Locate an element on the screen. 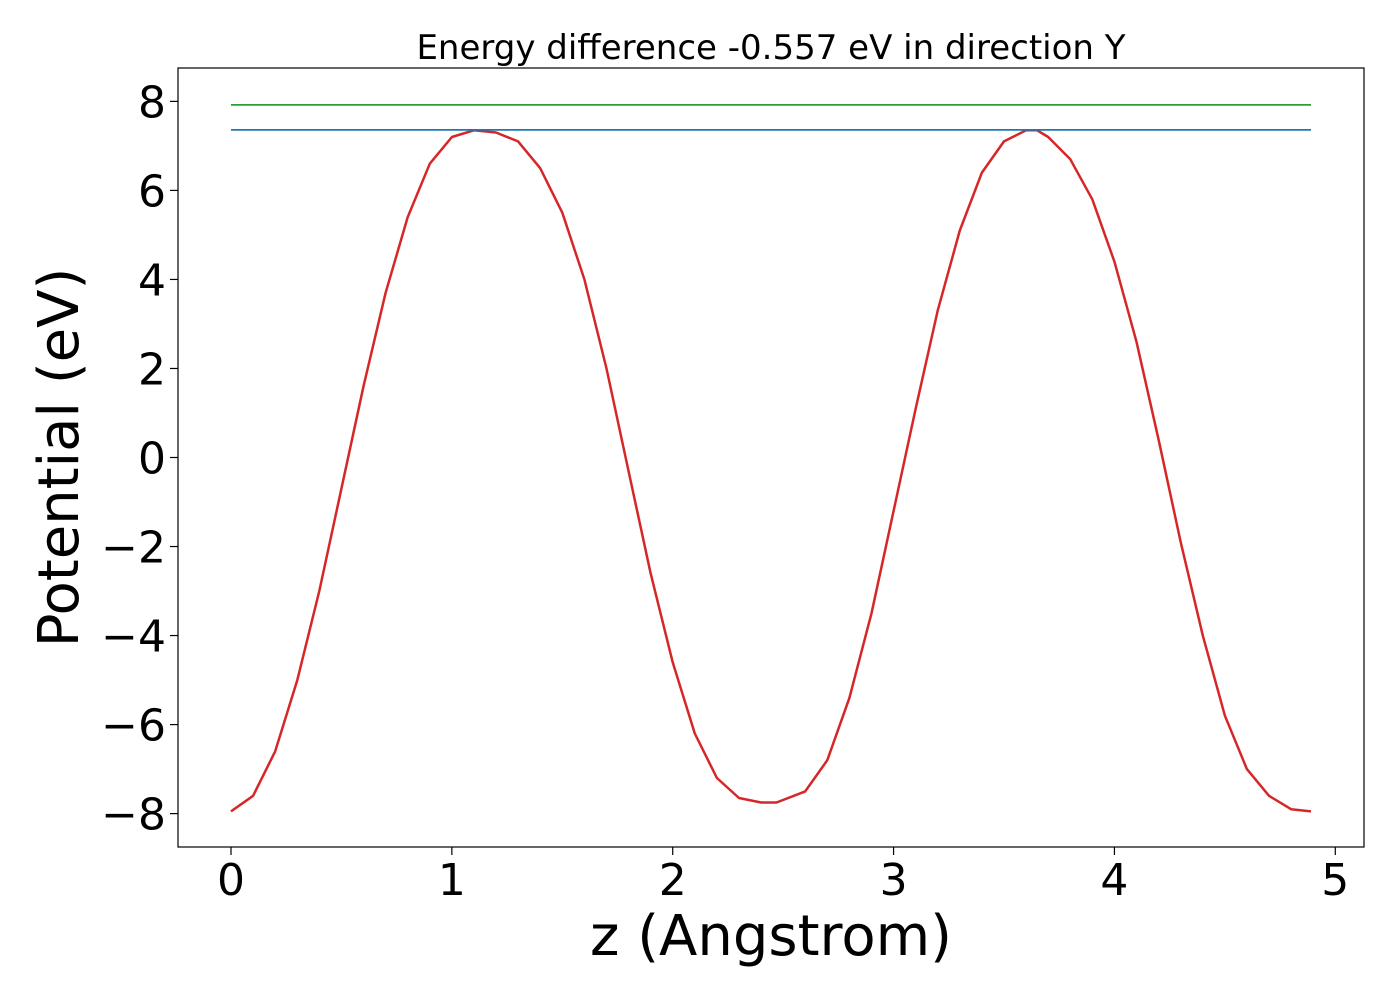 Image resolution: width=1400 pixels, height=1005 pixels. y-axis-title: Potential (eV) is located at coordinates (59, 458).